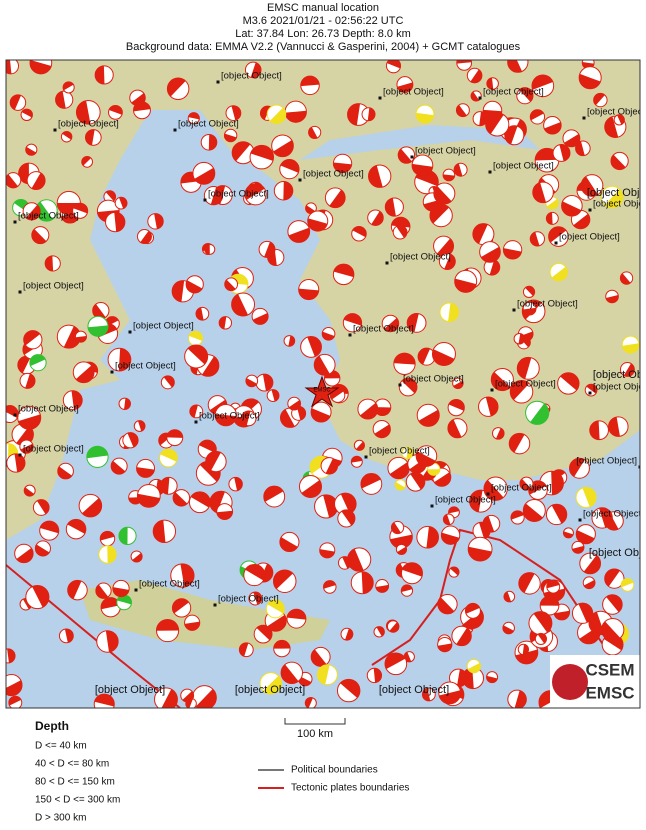 The height and width of the screenshot is (830, 646). What do you see at coordinates (52, 726) in the screenshot?
I see `legend-title: Depth` at bounding box center [52, 726].